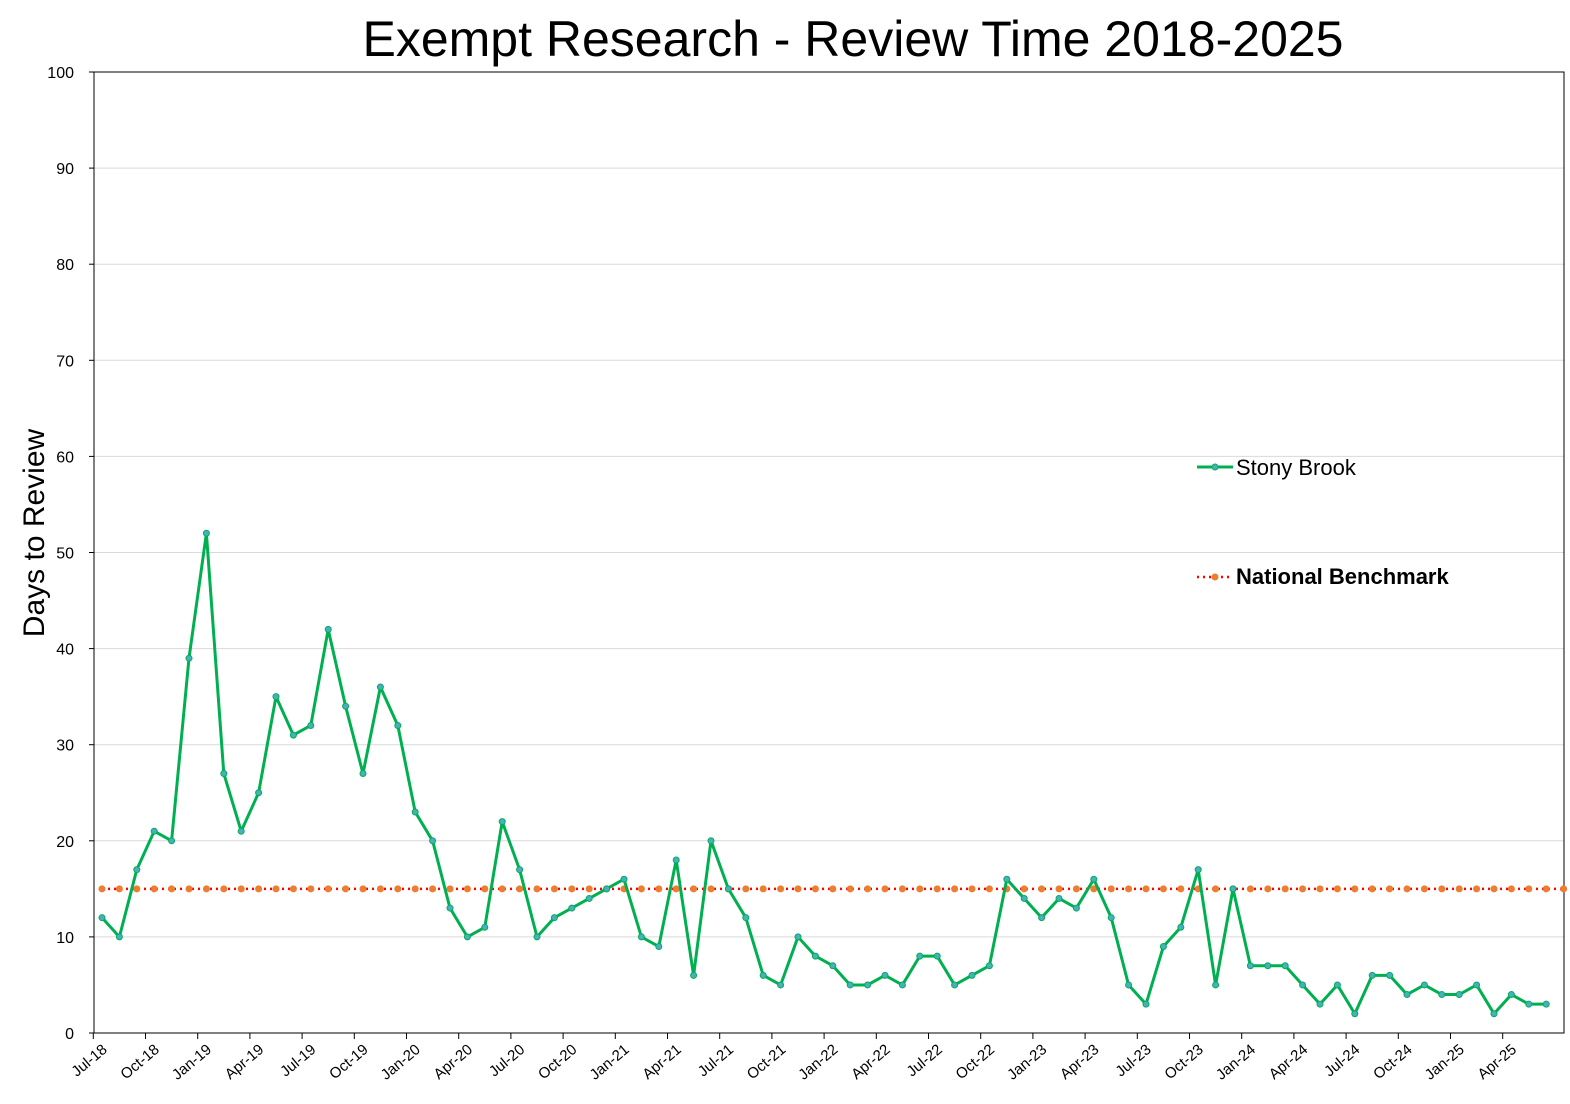  Describe the element at coordinates (65, 746) in the screenshot. I see `y-tick-label: 30` at that location.